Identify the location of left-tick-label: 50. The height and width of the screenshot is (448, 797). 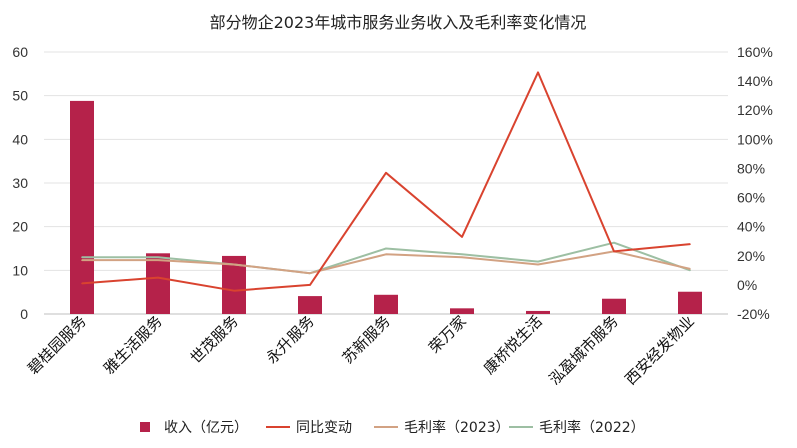
(20, 96).